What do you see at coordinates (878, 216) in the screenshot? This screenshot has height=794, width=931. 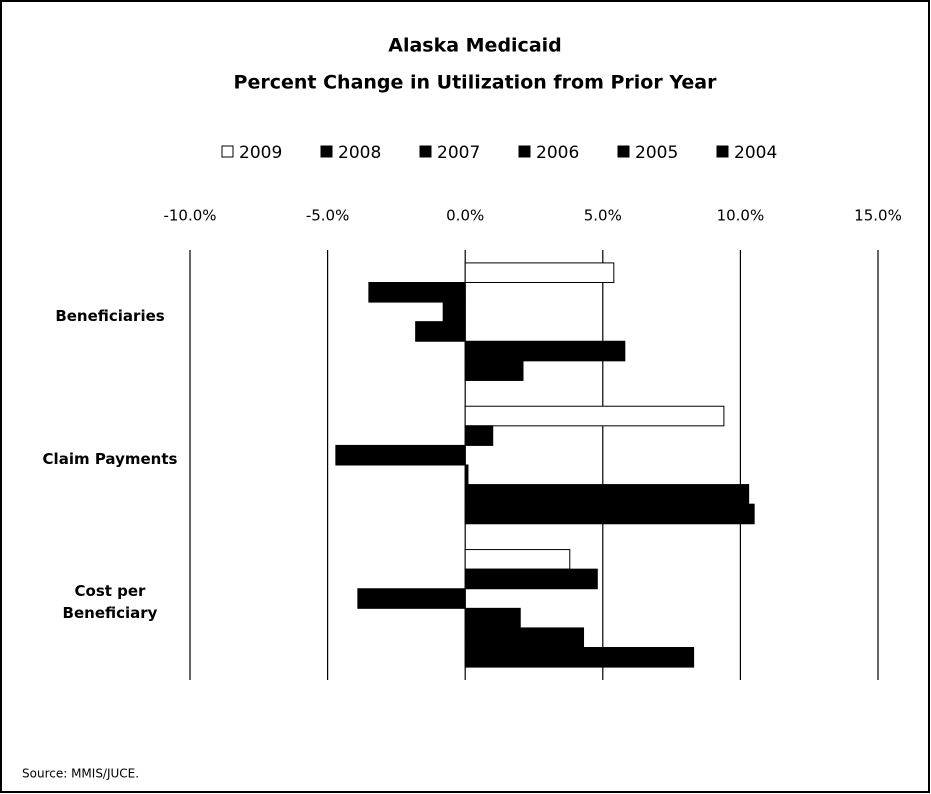 I see `x-tick-label: 15.0%` at bounding box center [878, 216].